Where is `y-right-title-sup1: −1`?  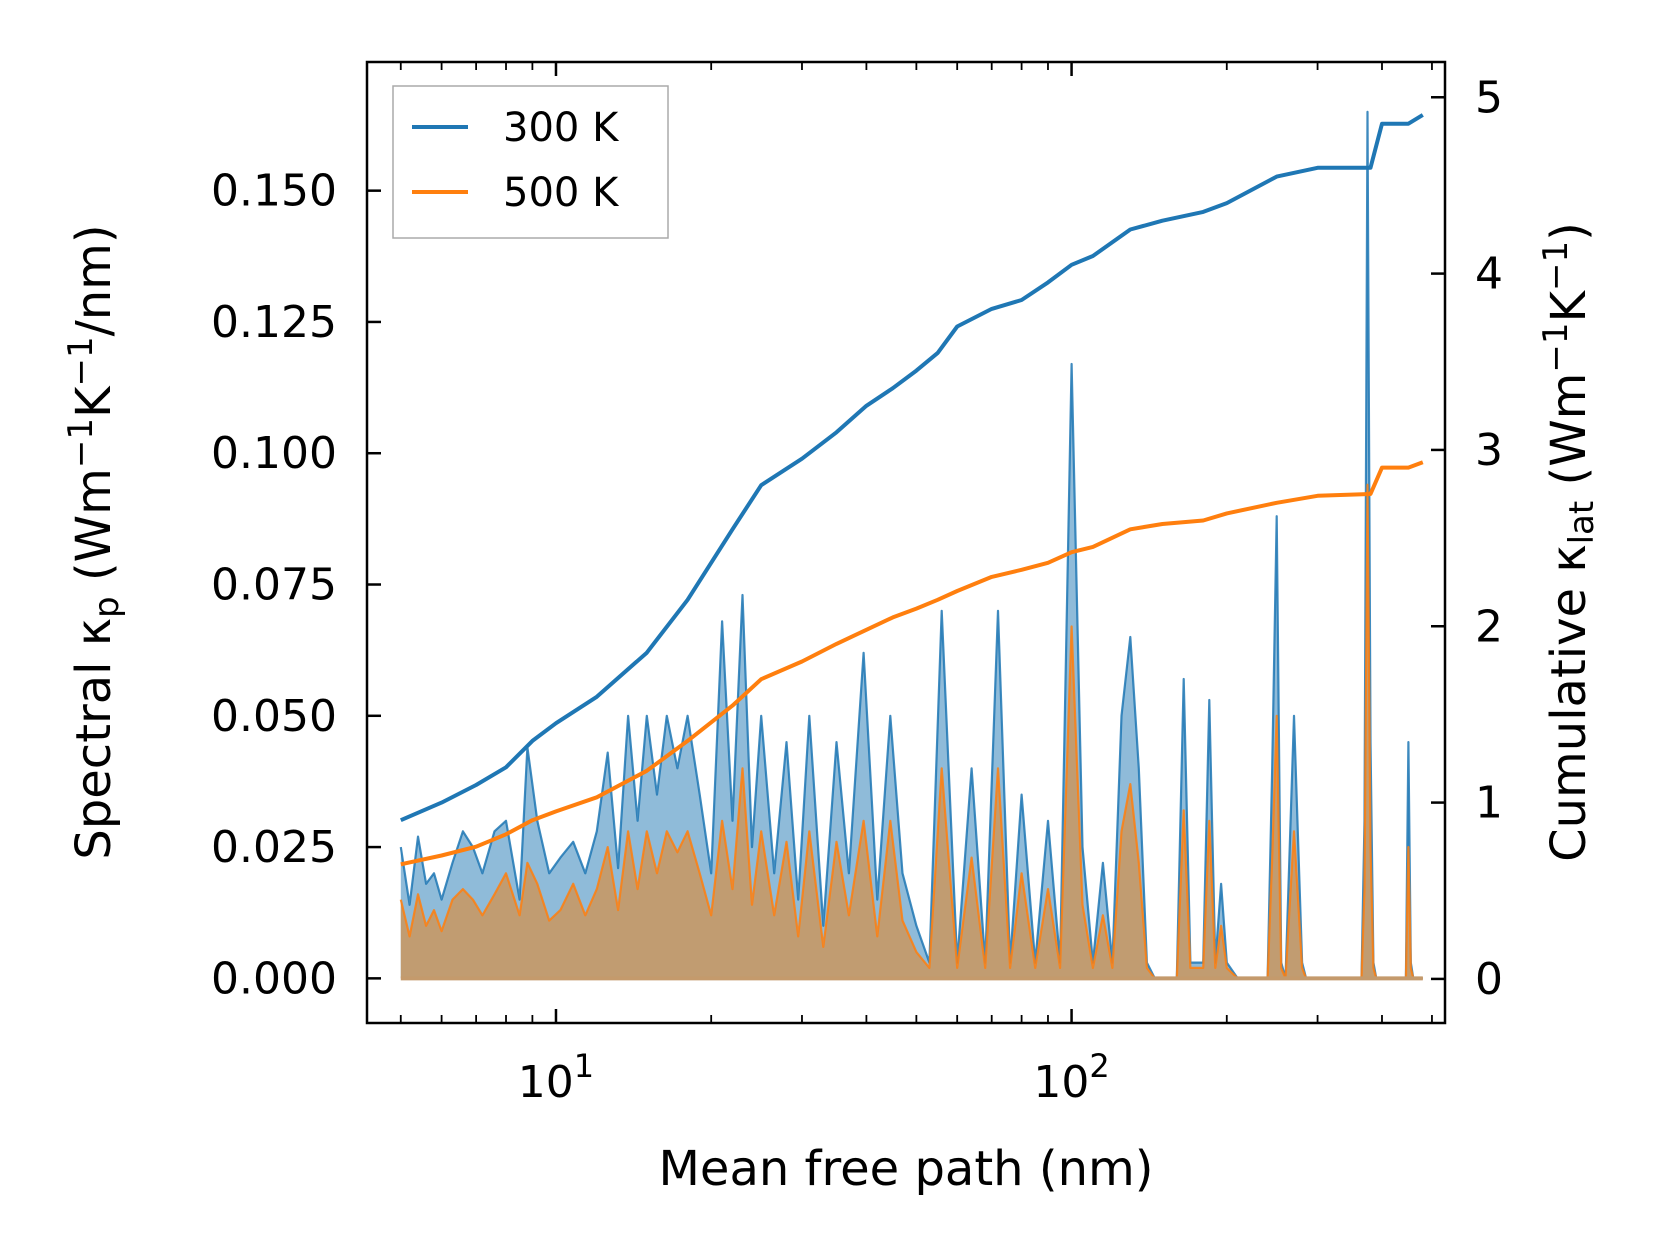 y-right-title-sup1: −1 is located at coordinates (1556, 347).